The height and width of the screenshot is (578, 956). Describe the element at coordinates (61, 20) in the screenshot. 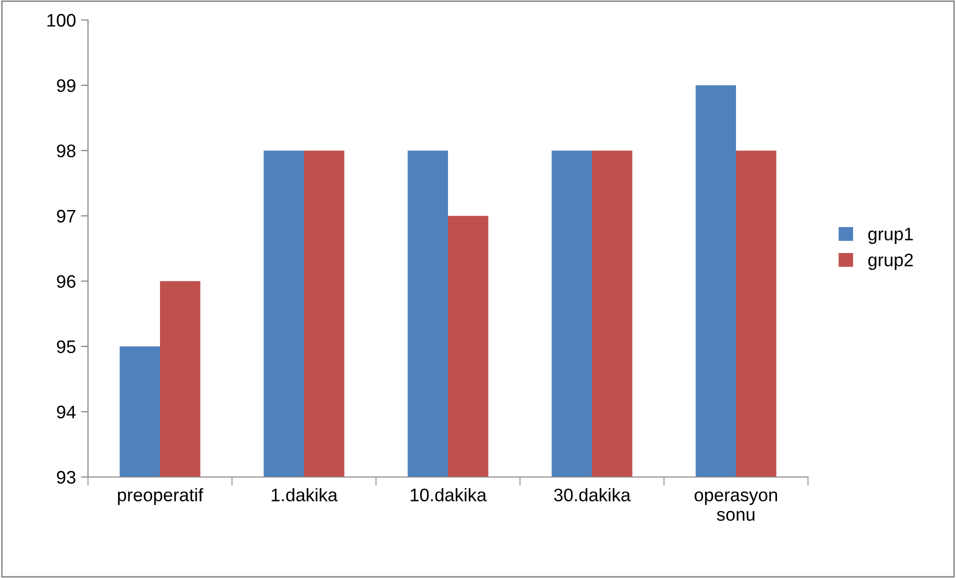

I see `y-tick-label: 100` at that location.